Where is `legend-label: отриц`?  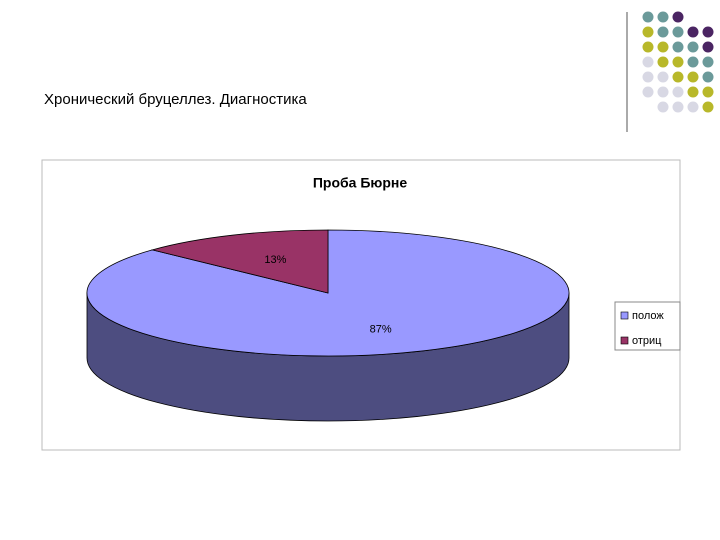
legend-label: отриц is located at coordinates (647, 341).